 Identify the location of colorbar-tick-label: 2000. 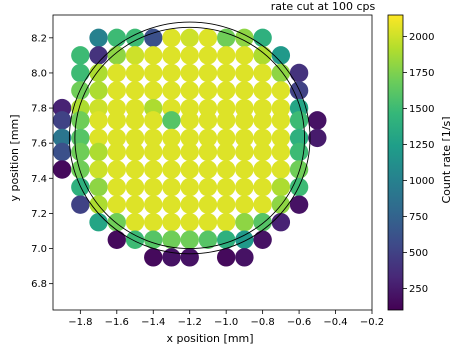
(421, 37).